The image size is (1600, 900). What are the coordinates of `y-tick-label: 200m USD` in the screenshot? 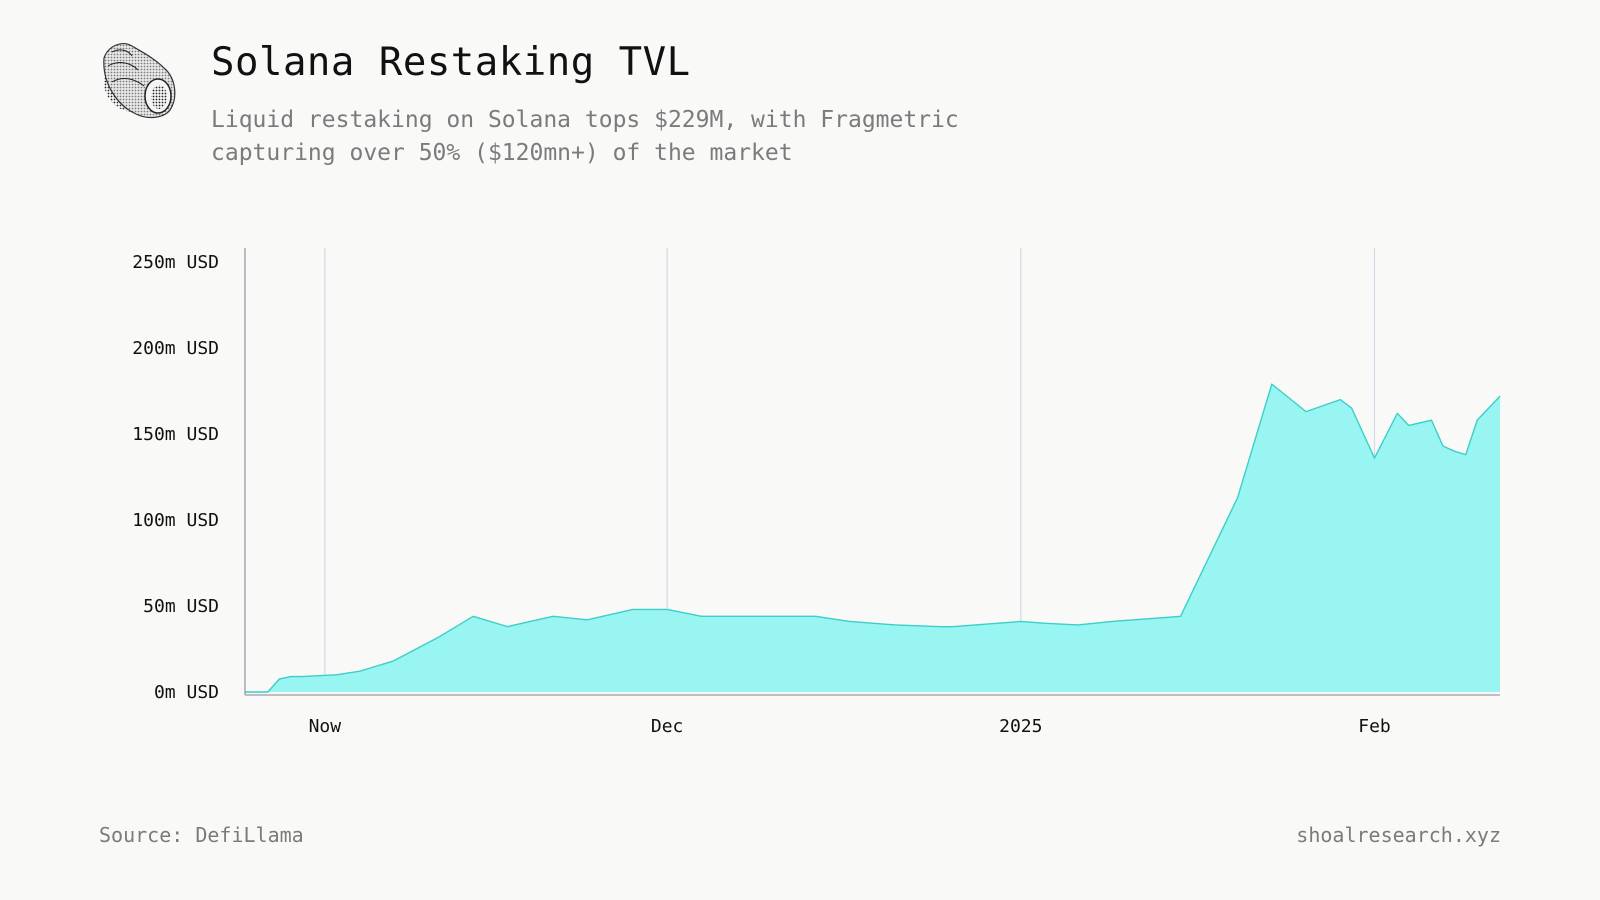 It's located at (175, 348).